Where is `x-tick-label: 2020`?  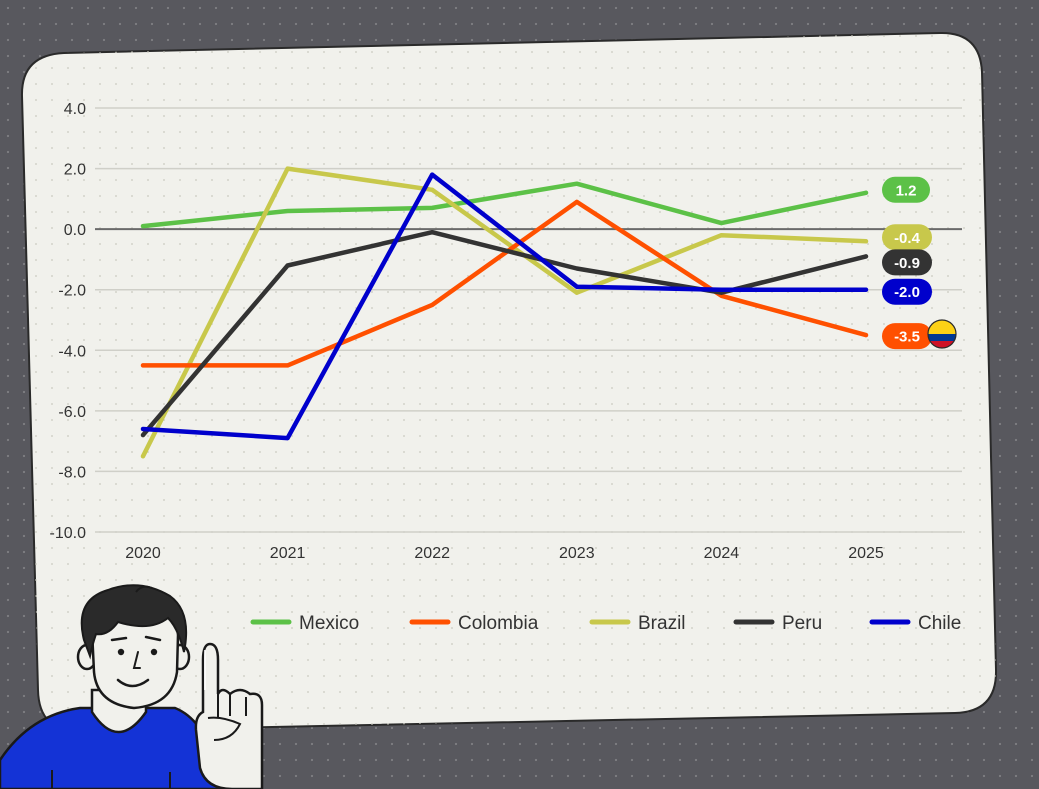 x-tick-label: 2020 is located at coordinates (143, 553).